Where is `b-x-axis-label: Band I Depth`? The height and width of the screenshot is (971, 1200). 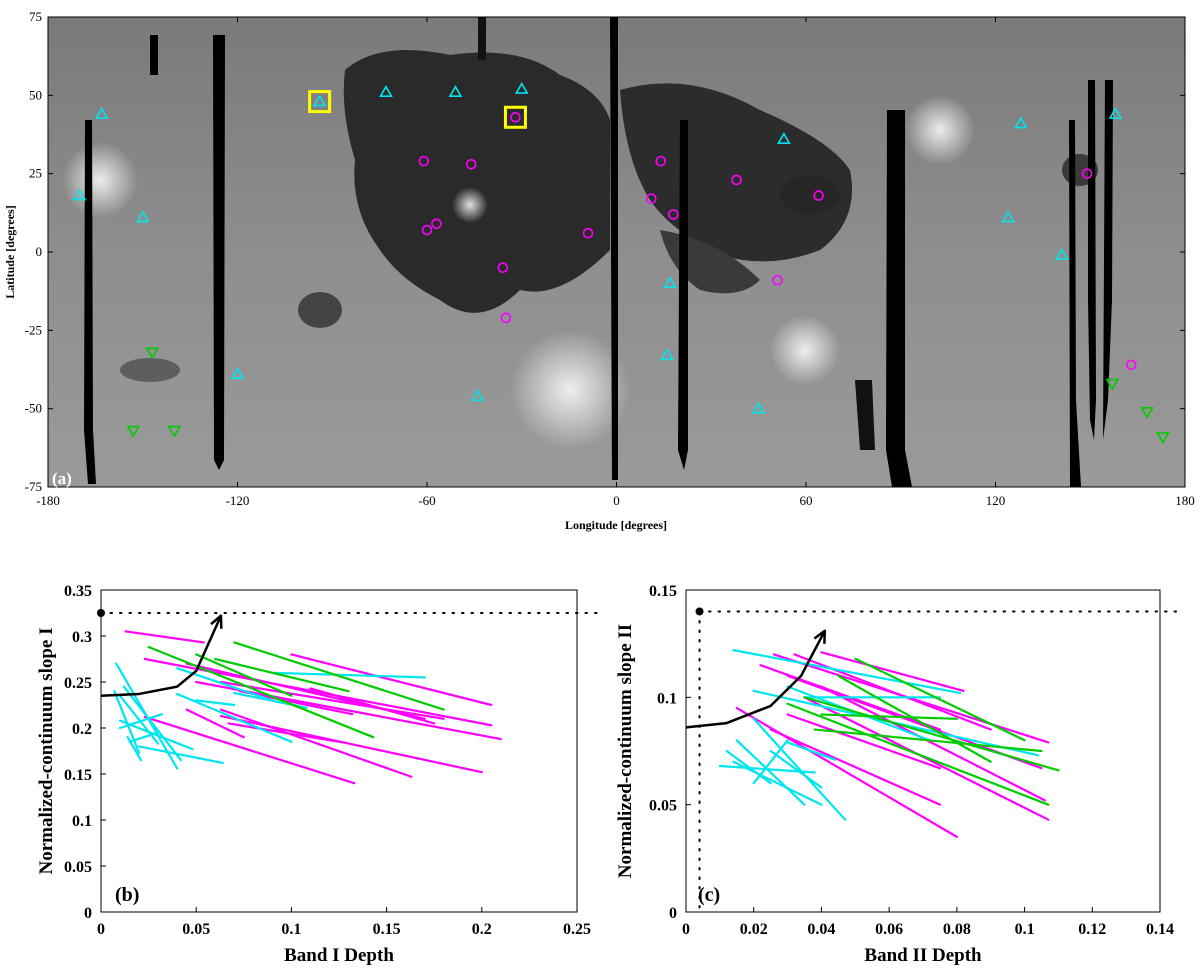 b-x-axis-label: Band I Depth is located at coordinates (339, 955).